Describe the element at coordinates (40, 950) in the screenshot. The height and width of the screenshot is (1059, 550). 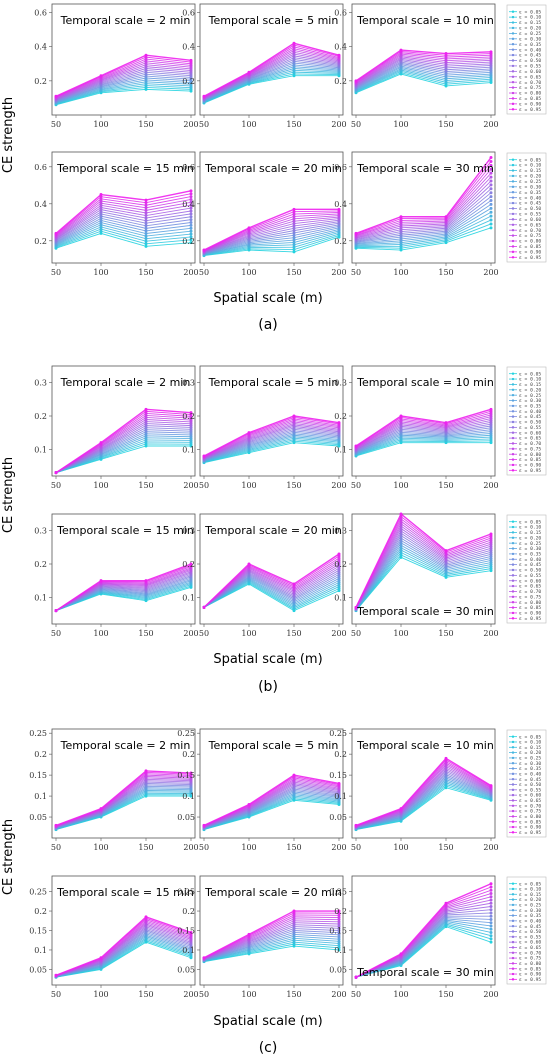
I see `y-tick-label: 0.1` at that location.